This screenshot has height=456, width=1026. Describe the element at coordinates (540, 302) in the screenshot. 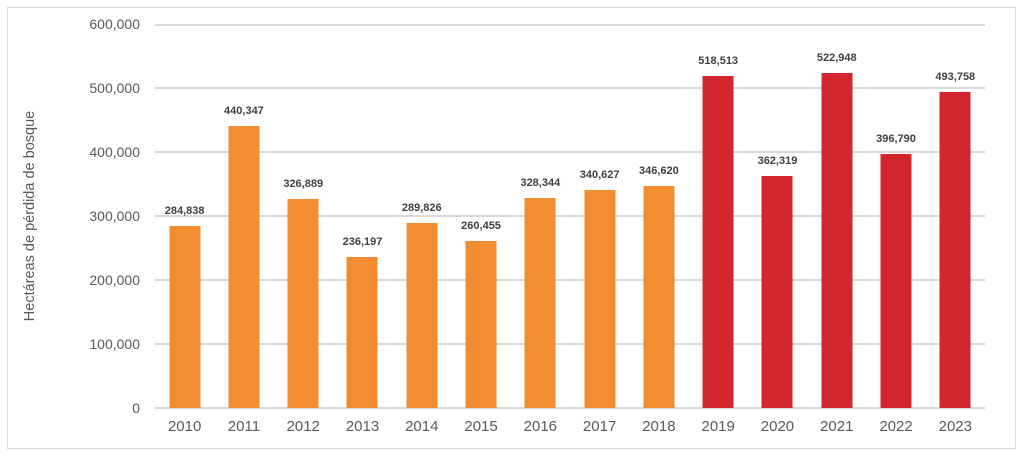

I see `bar-2016` at that location.